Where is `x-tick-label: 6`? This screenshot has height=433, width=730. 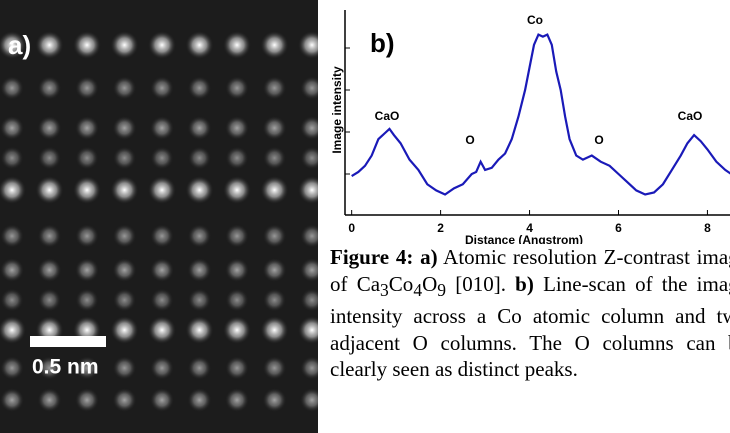
x-tick-label: 6 is located at coordinates (618, 228).